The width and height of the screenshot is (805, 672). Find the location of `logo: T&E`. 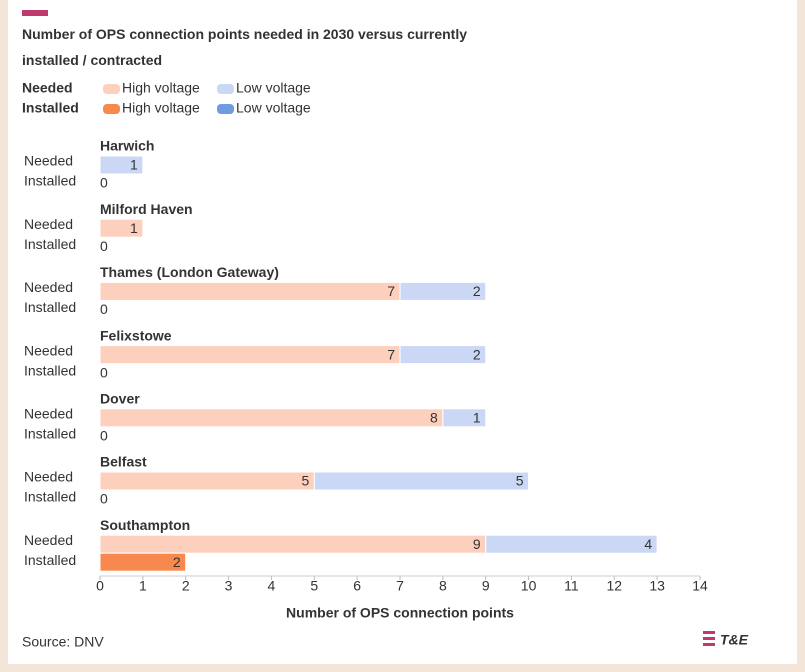

logo: T&E is located at coordinates (734, 640).